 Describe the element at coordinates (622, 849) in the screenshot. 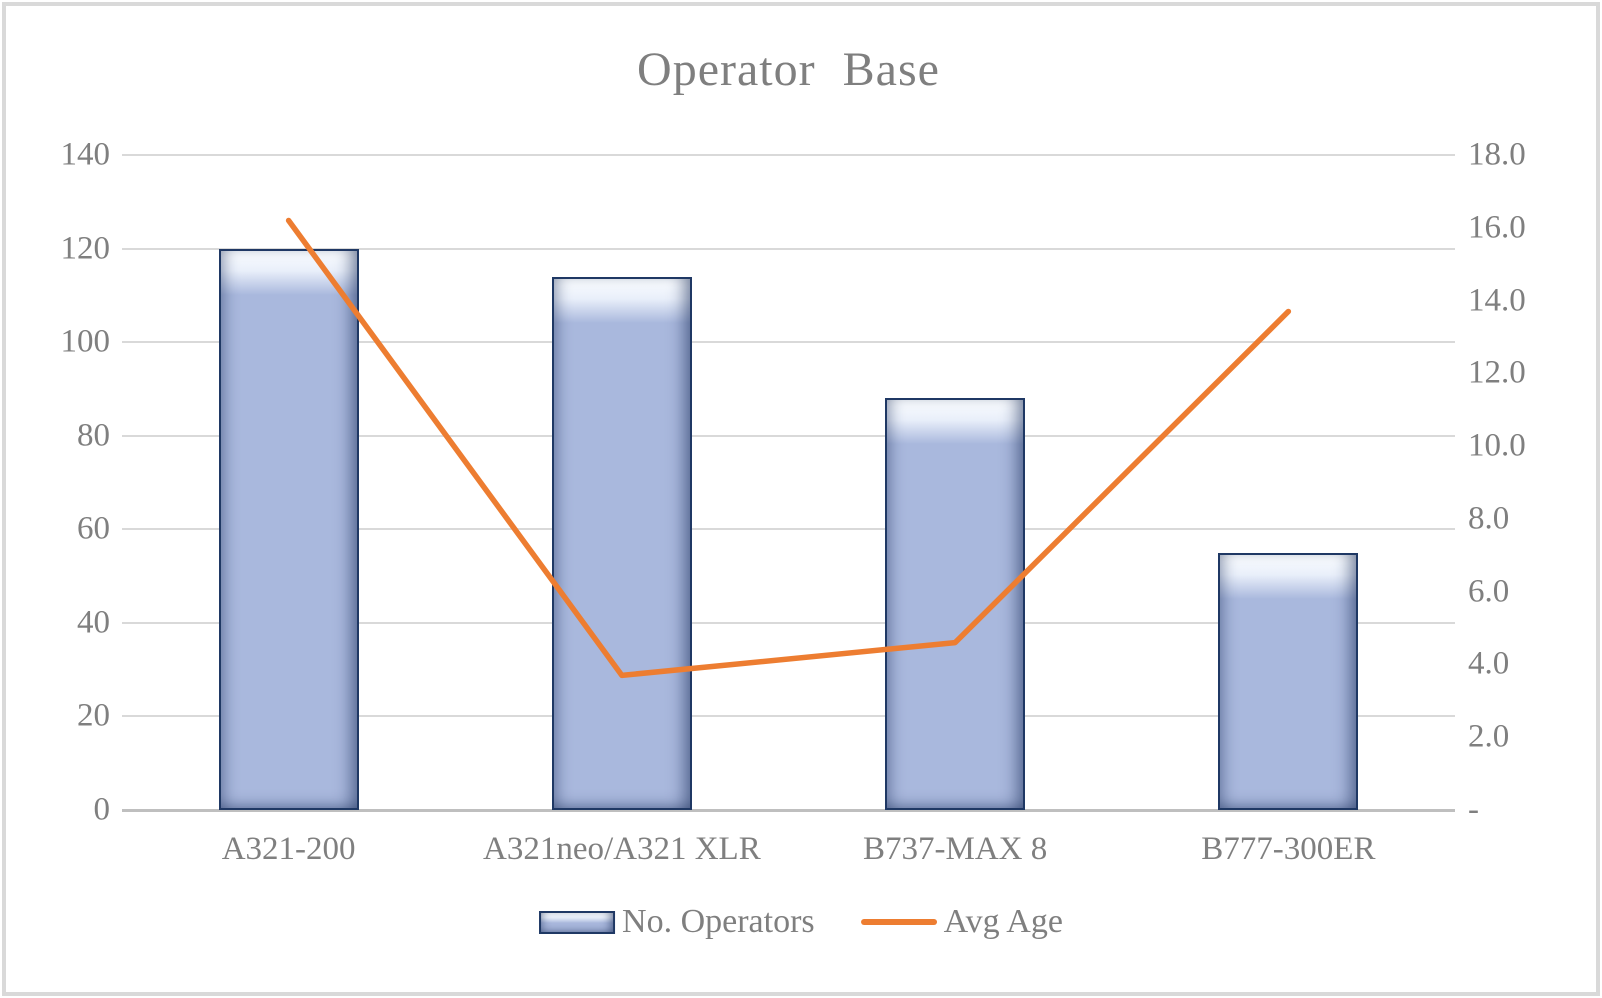

I see `category-label: A321neo/A321 XLR` at that location.